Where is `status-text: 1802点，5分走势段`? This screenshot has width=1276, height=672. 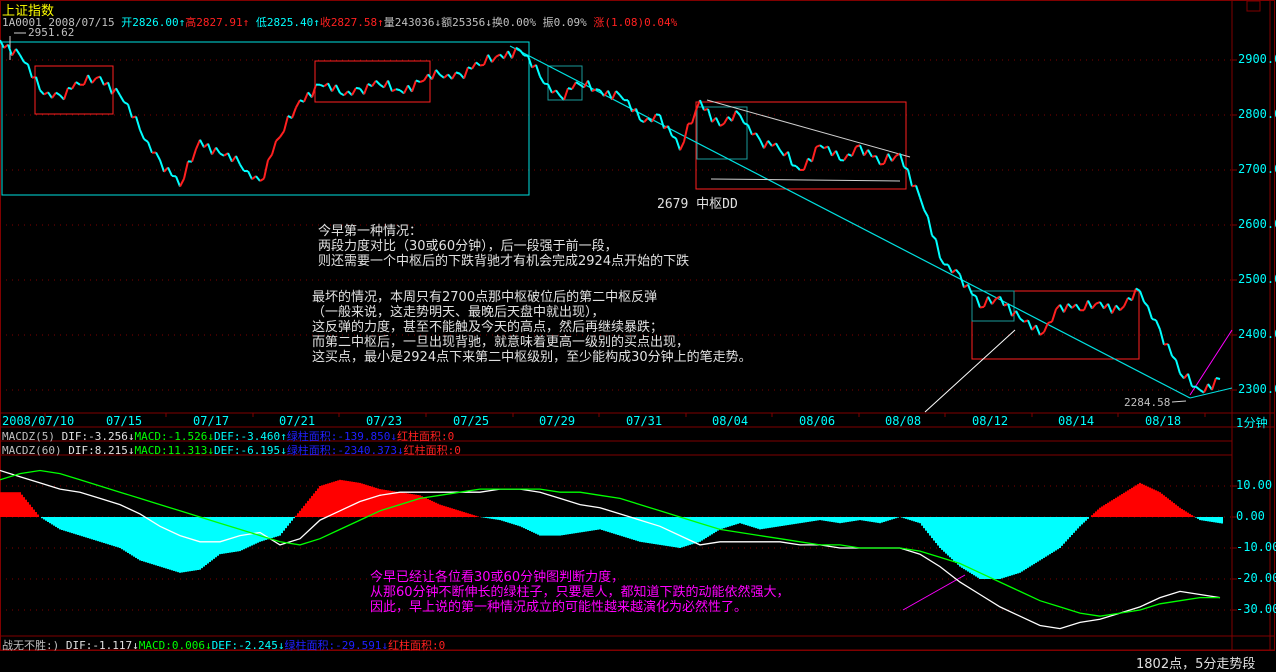 status-text: 1802点，5分走势段 is located at coordinates (1195, 662).